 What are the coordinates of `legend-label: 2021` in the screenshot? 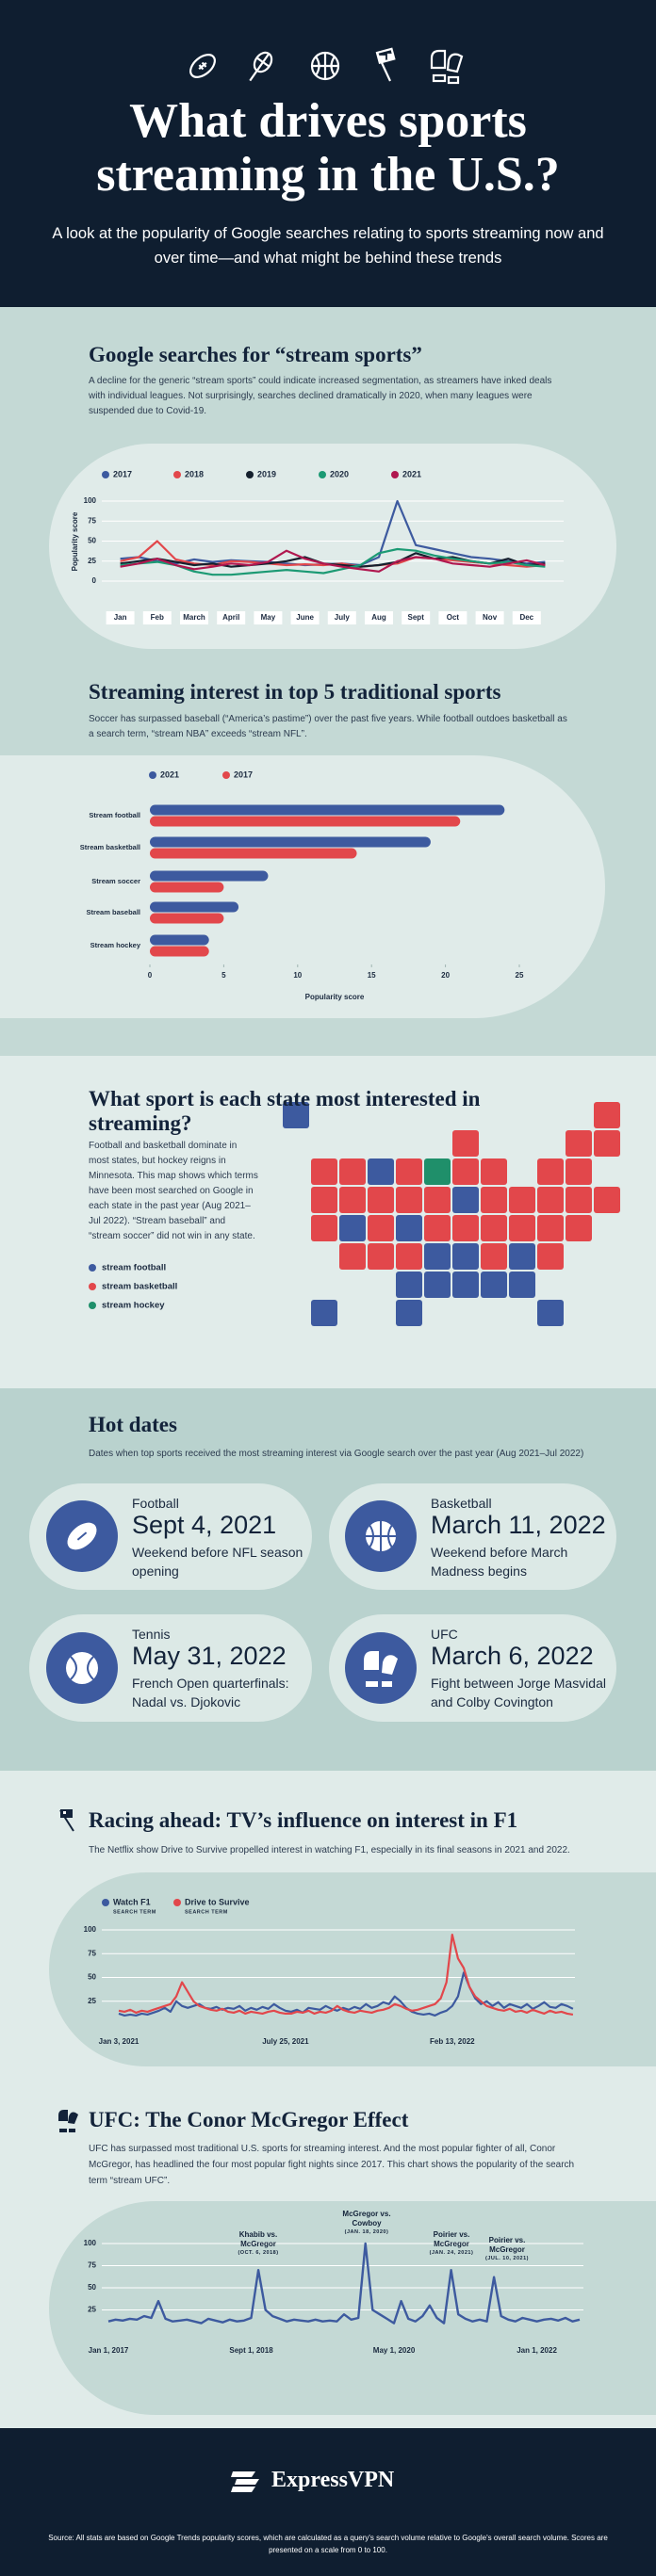 It's located at (411, 473).